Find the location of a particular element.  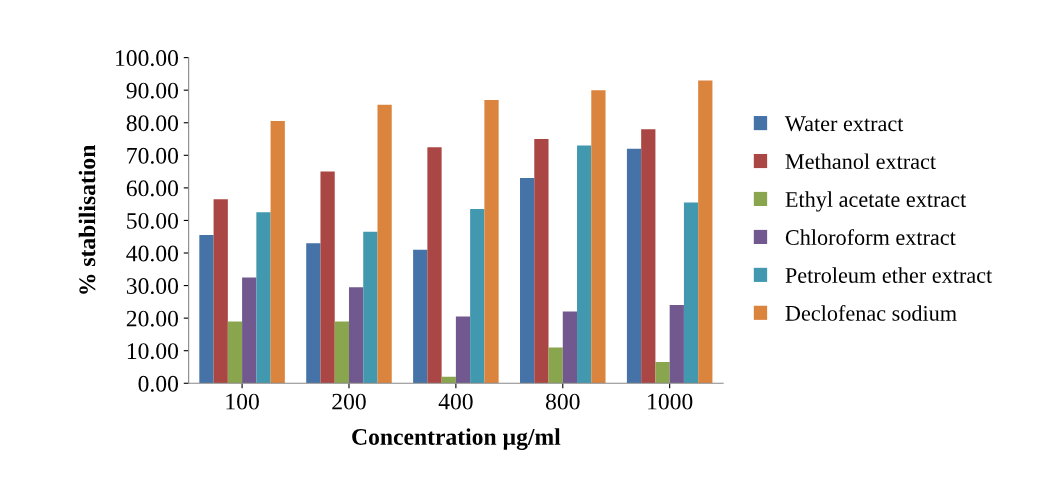

legend-label: Water extract is located at coordinates (844, 124).